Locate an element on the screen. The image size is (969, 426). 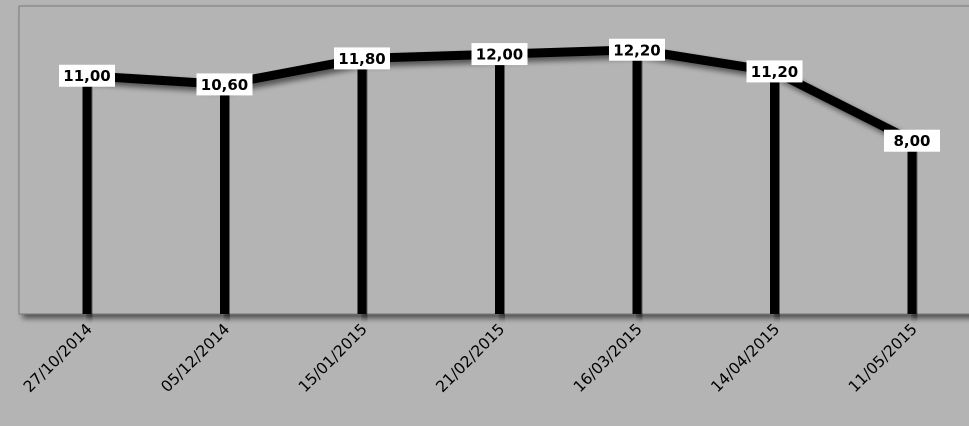
data-label-text: 11,00 is located at coordinates (86, 76).